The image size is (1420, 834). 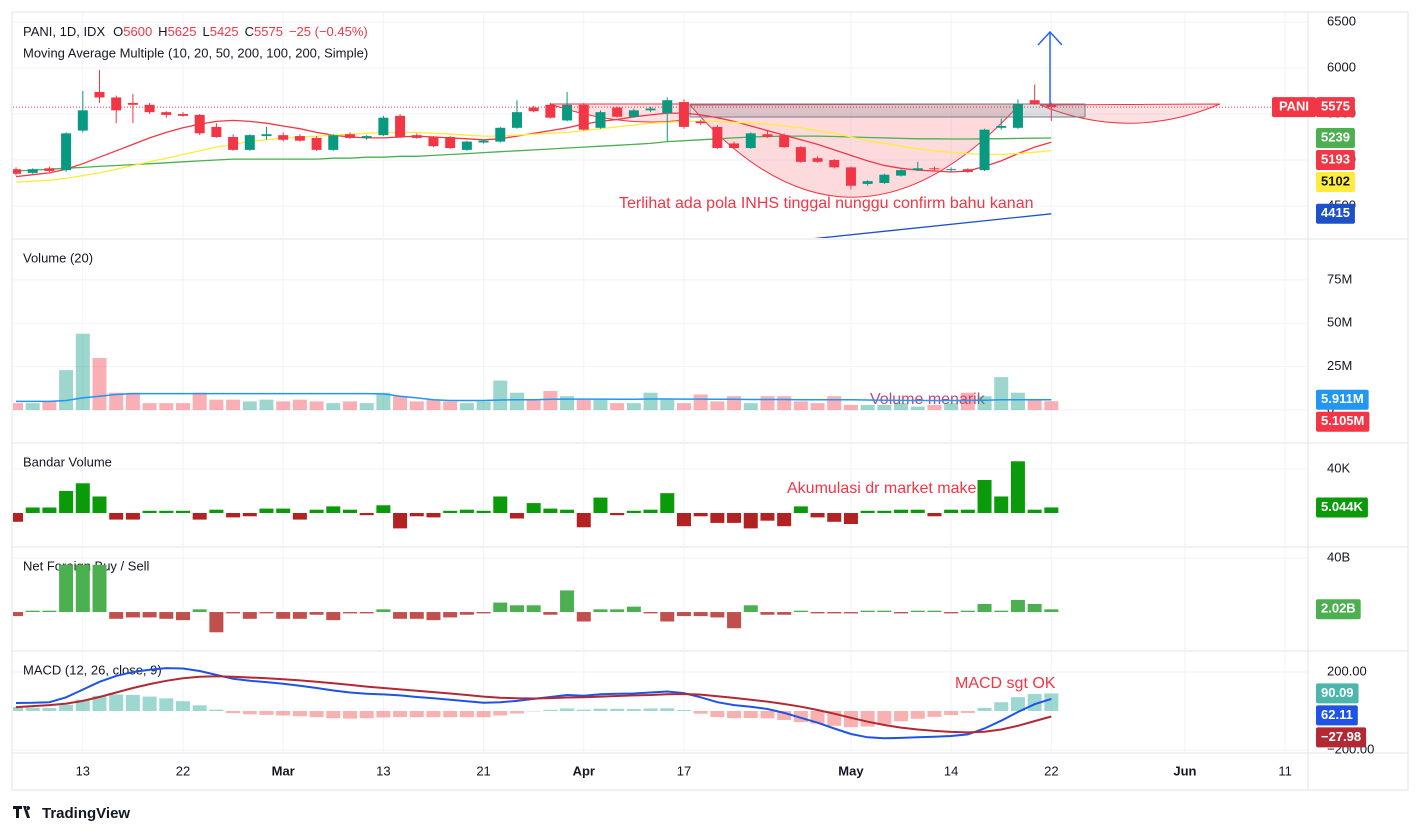 What do you see at coordinates (684, 770) in the screenshot?
I see `x-tick-label: 17` at bounding box center [684, 770].